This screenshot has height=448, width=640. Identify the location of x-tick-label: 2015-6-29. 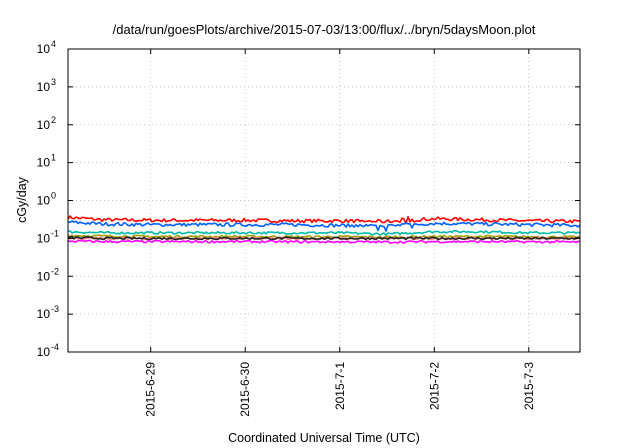
(151, 389).